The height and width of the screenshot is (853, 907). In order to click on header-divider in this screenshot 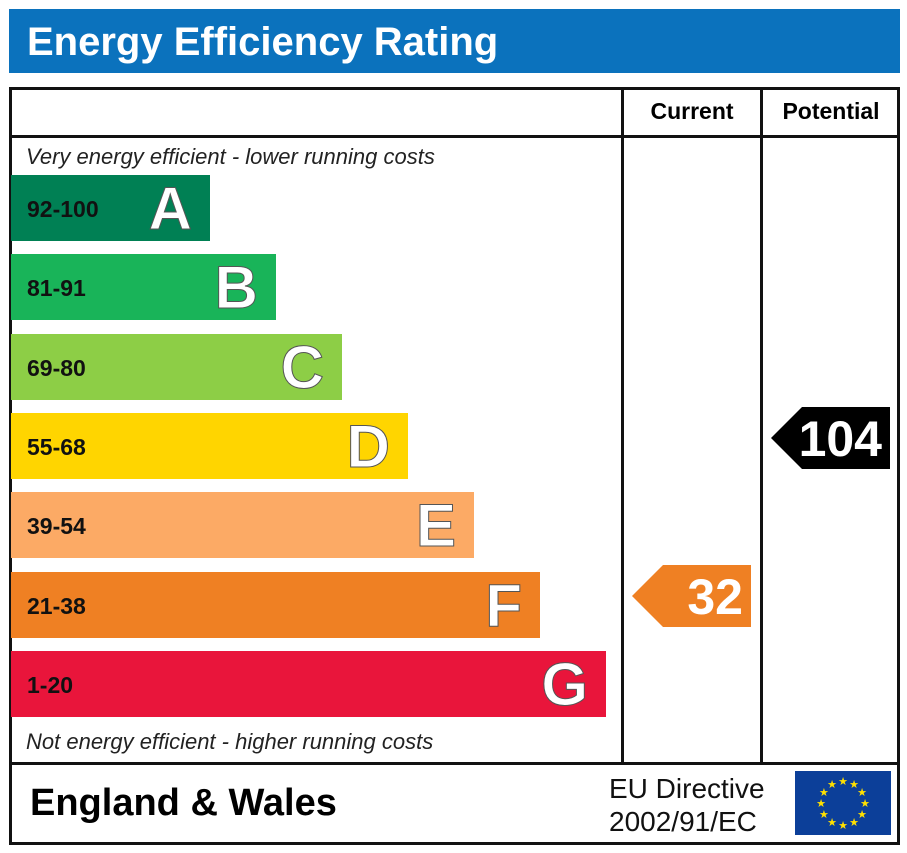, I will do `click(454, 136)`.